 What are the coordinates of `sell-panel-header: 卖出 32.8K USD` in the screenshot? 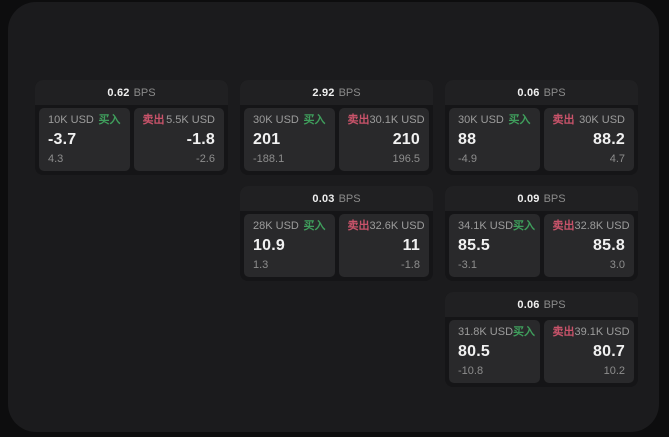 It's located at (591, 226).